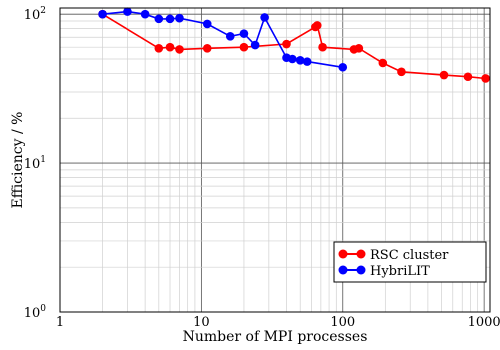 This screenshot has width=500, height=350. I want to click on legend-entry-rsc-cluster: RSC cluster, so click(393, 255).